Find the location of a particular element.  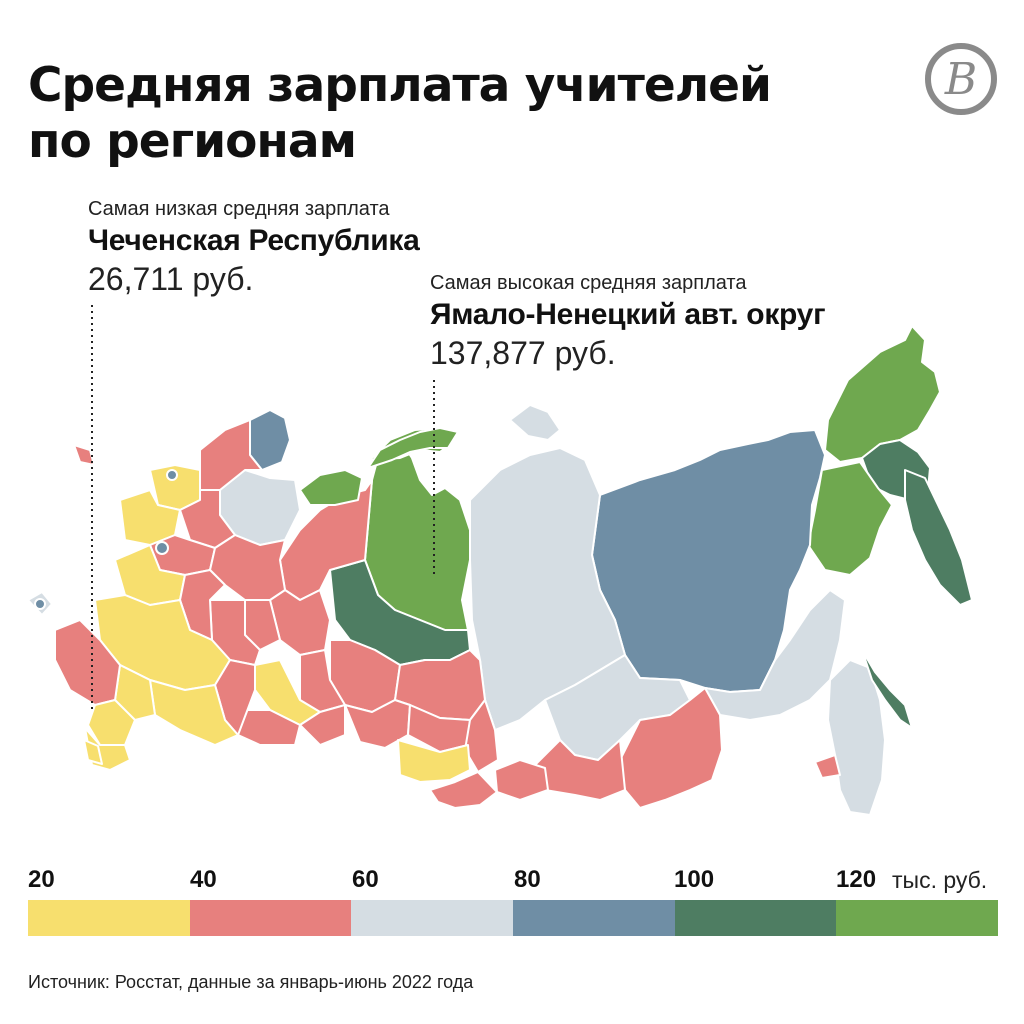

highest-value: 137,877 руб. is located at coordinates (523, 353).